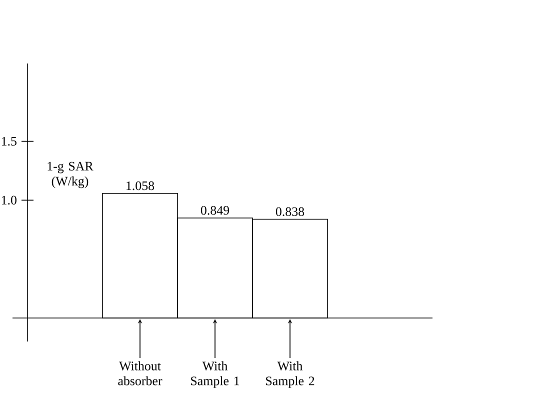 The height and width of the screenshot is (415, 556). What do you see at coordinates (290, 211) in the screenshot?
I see `data-label: 0.838` at bounding box center [290, 211].